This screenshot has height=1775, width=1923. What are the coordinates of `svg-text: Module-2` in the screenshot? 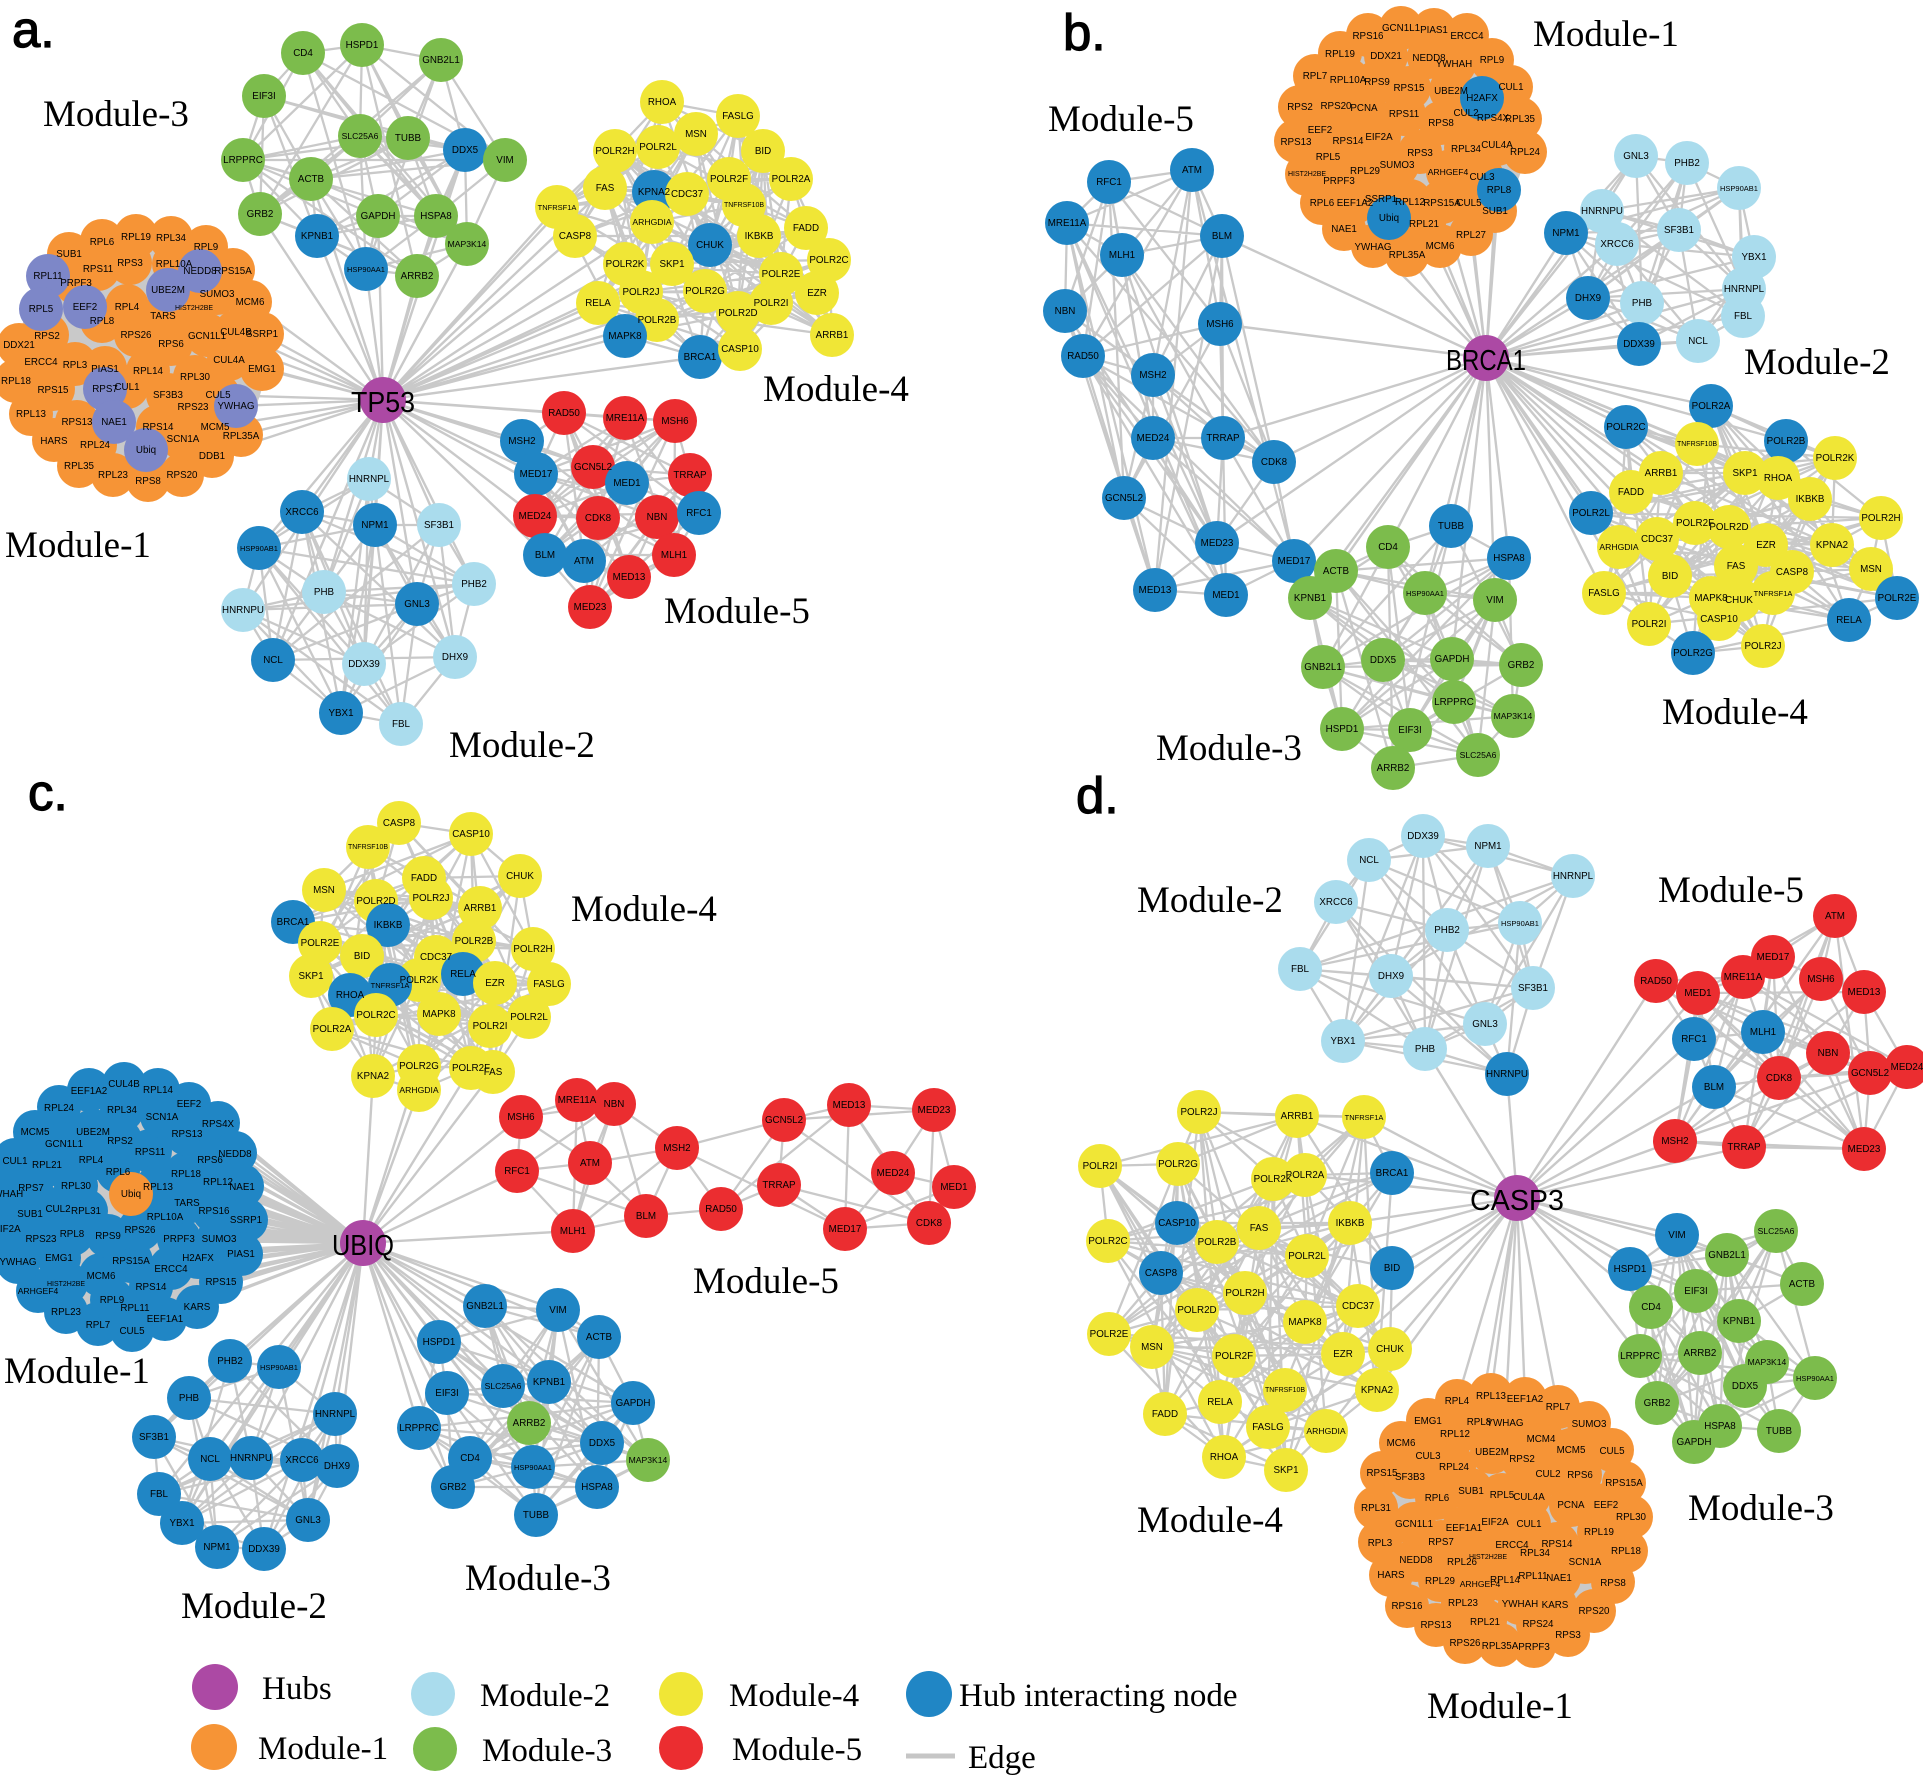 It's located at (254, 1606).